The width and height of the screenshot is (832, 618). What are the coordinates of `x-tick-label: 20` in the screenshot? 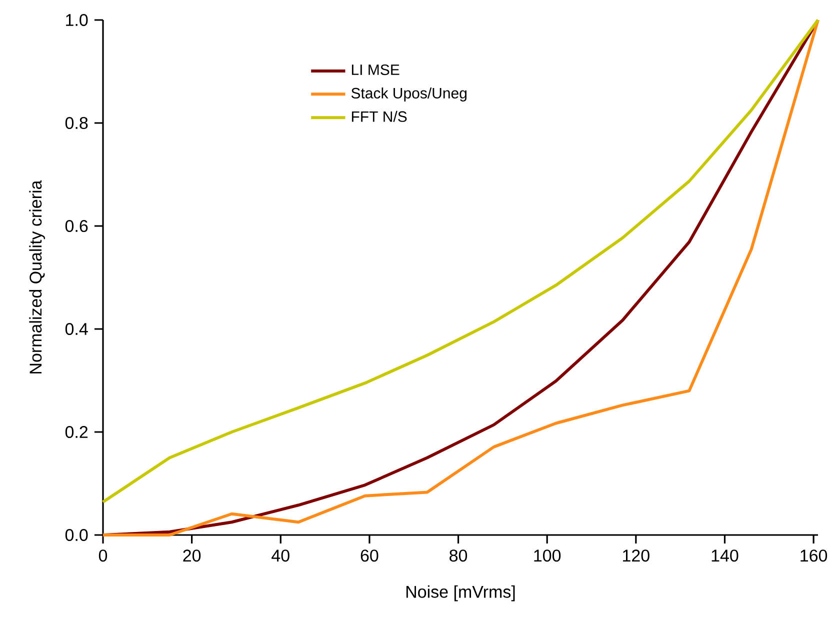 It's located at (192, 556).